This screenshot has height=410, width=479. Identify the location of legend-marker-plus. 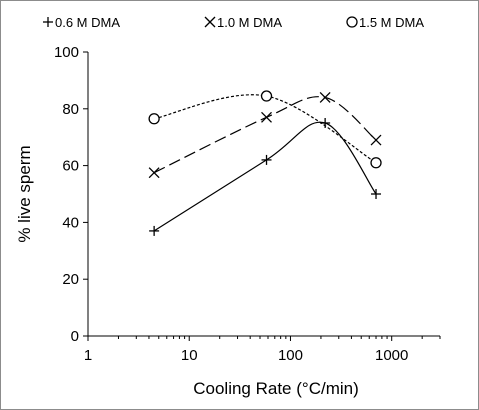
(48, 22).